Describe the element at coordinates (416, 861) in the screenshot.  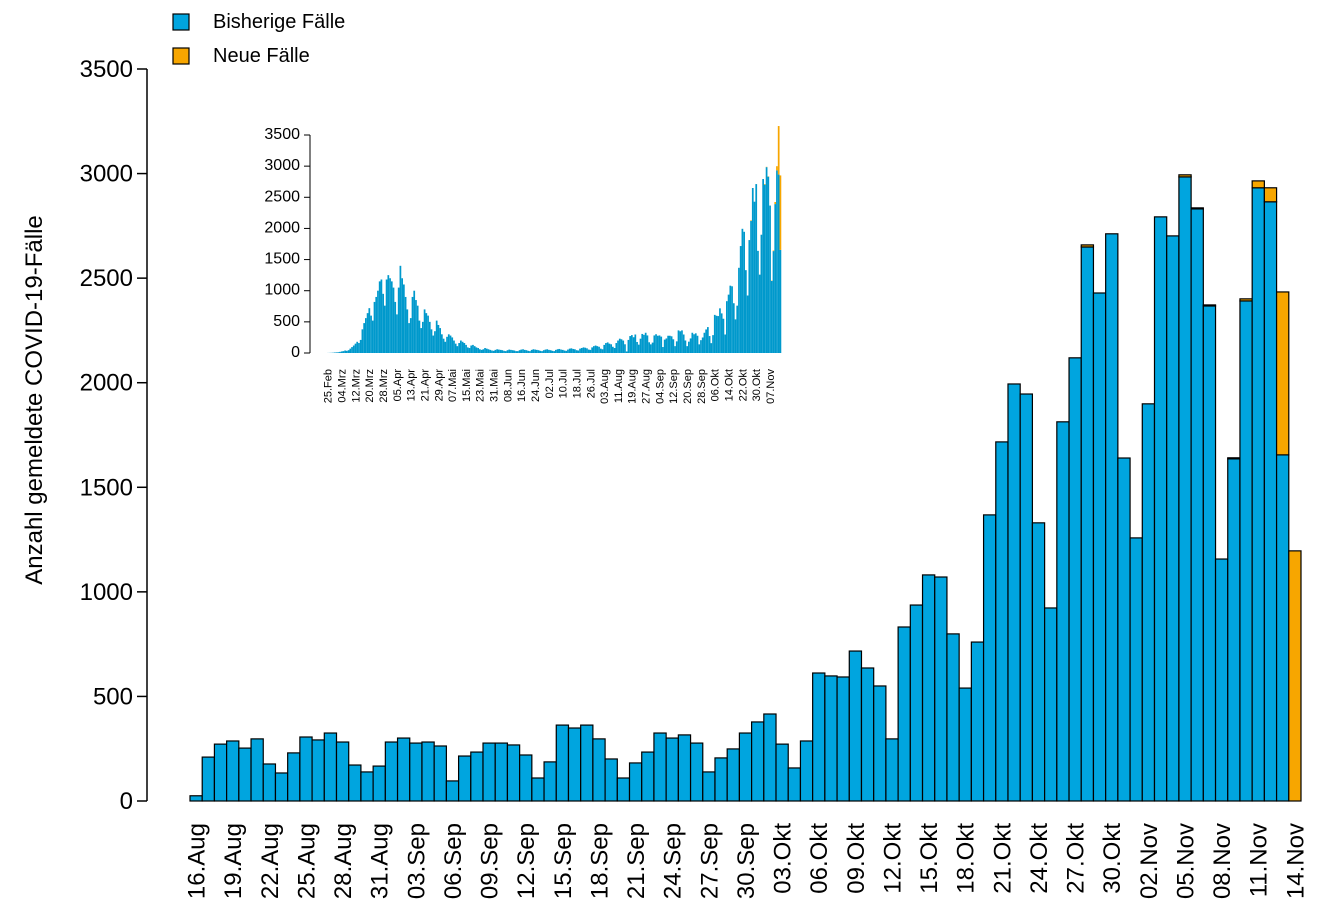
I see `x-tick-label: 03.Sep` at that location.